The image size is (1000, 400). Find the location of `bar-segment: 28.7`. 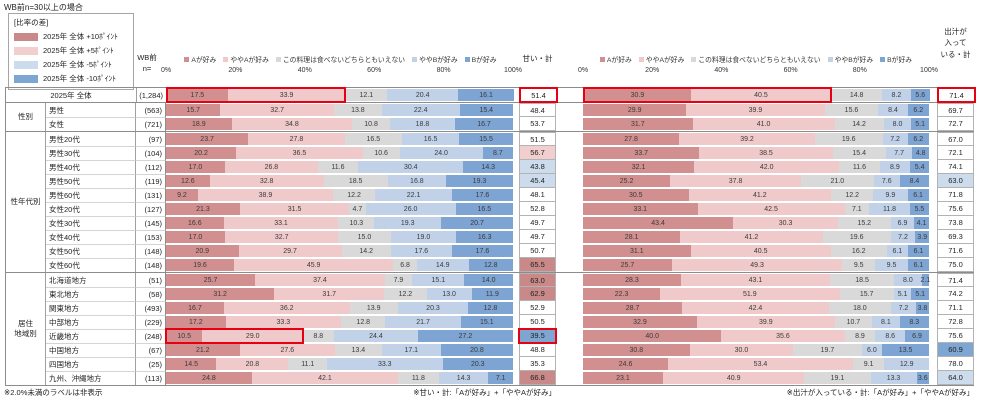

bar-segment: 28.7 is located at coordinates (633, 308).